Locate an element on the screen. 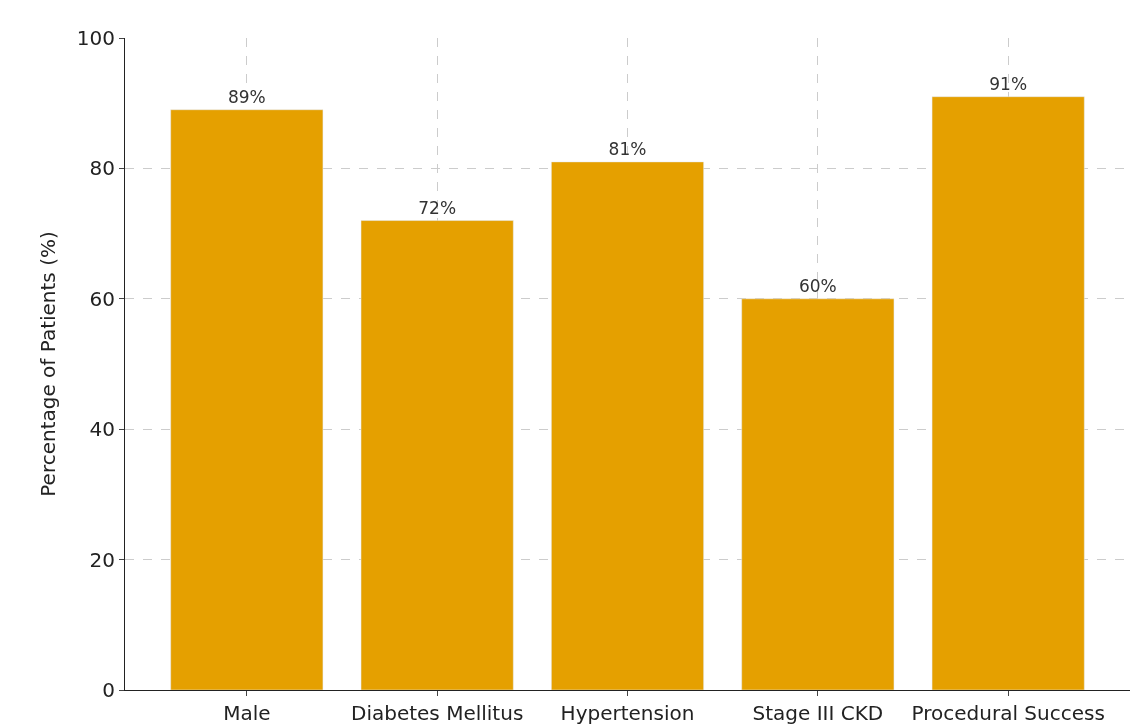  y-tick-label: 100 is located at coordinates (95, 38).